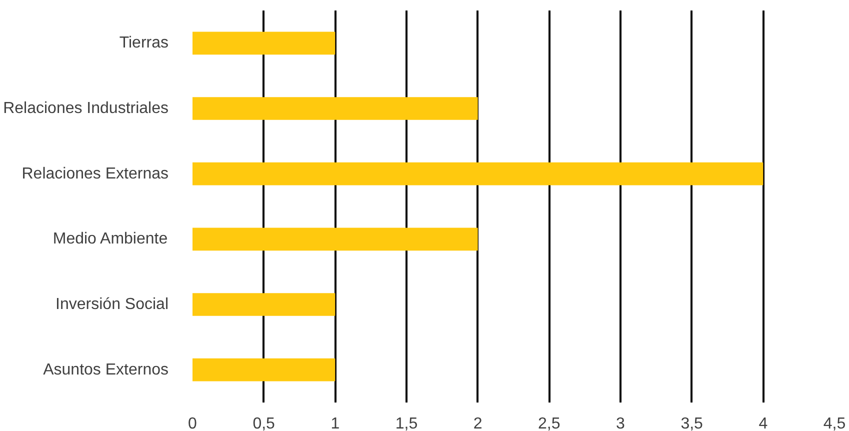  I want to click on y-tick-label: Tierras, so click(143, 43).